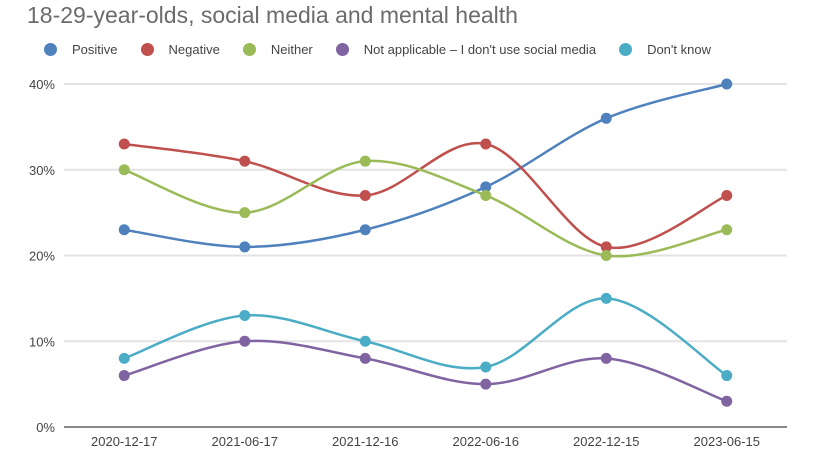 The height and width of the screenshot is (453, 817). What do you see at coordinates (486, 441) in the screenshot?
I see `x-tick-label: 2022-06-16` at bounding box center [486, 441].